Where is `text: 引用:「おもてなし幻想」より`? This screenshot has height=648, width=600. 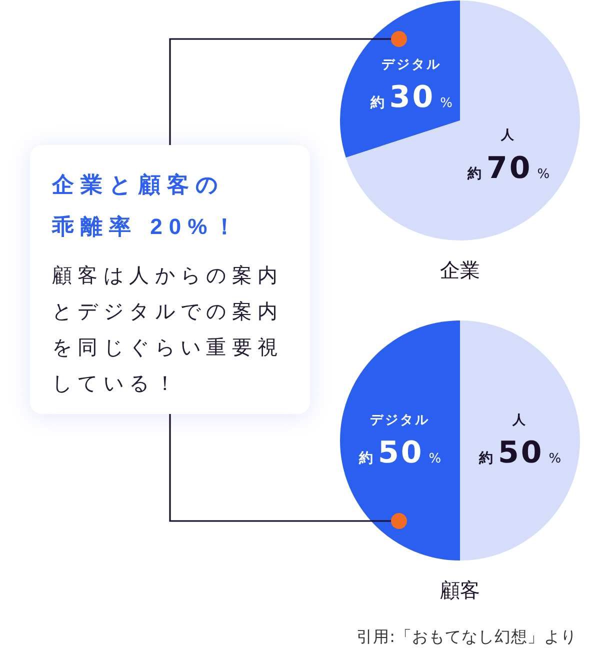 text: 引用:「おもてなし幻想」より is located at coordinates (466, 637).